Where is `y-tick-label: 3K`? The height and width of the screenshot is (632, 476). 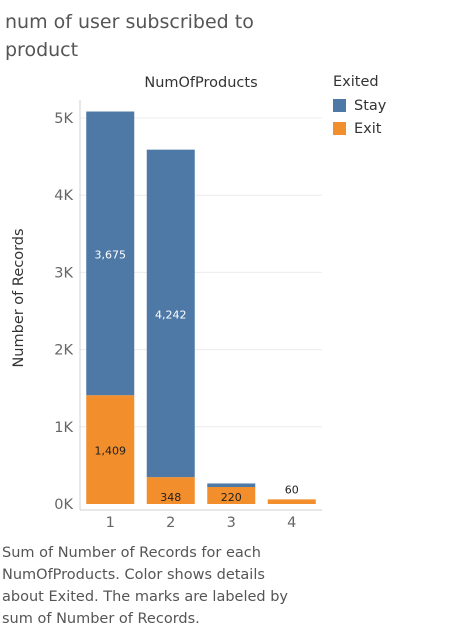 y-tick-label: 3K is located at coordinates (63, 273).